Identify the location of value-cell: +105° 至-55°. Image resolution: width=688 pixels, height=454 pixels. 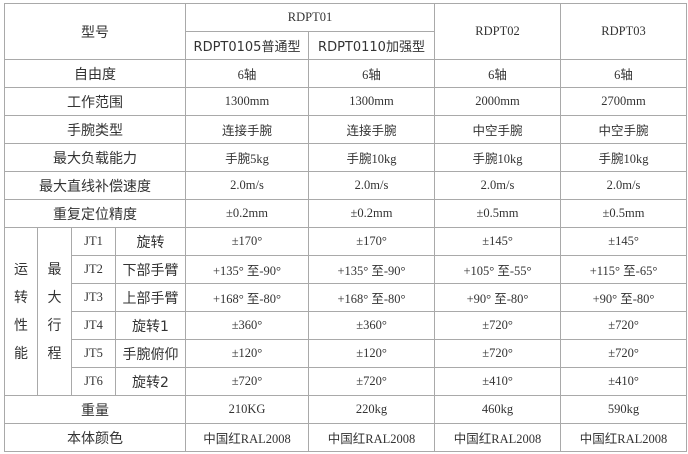
(498, 269).